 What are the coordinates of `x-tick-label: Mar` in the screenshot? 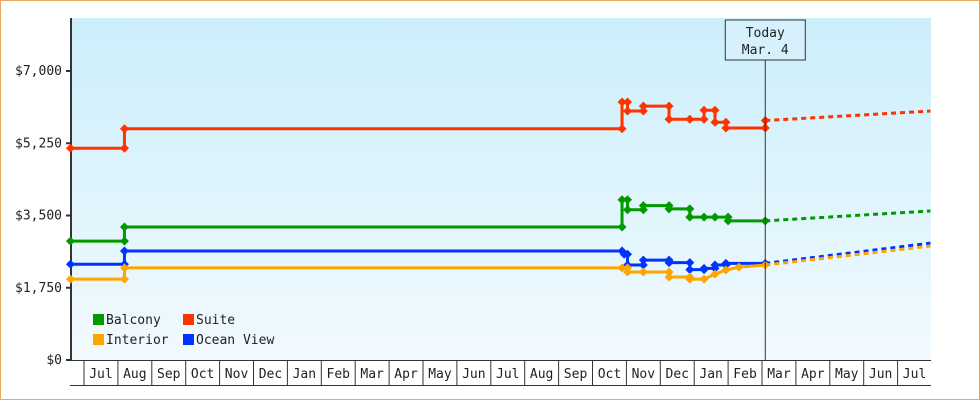 It's located at (372, 374).